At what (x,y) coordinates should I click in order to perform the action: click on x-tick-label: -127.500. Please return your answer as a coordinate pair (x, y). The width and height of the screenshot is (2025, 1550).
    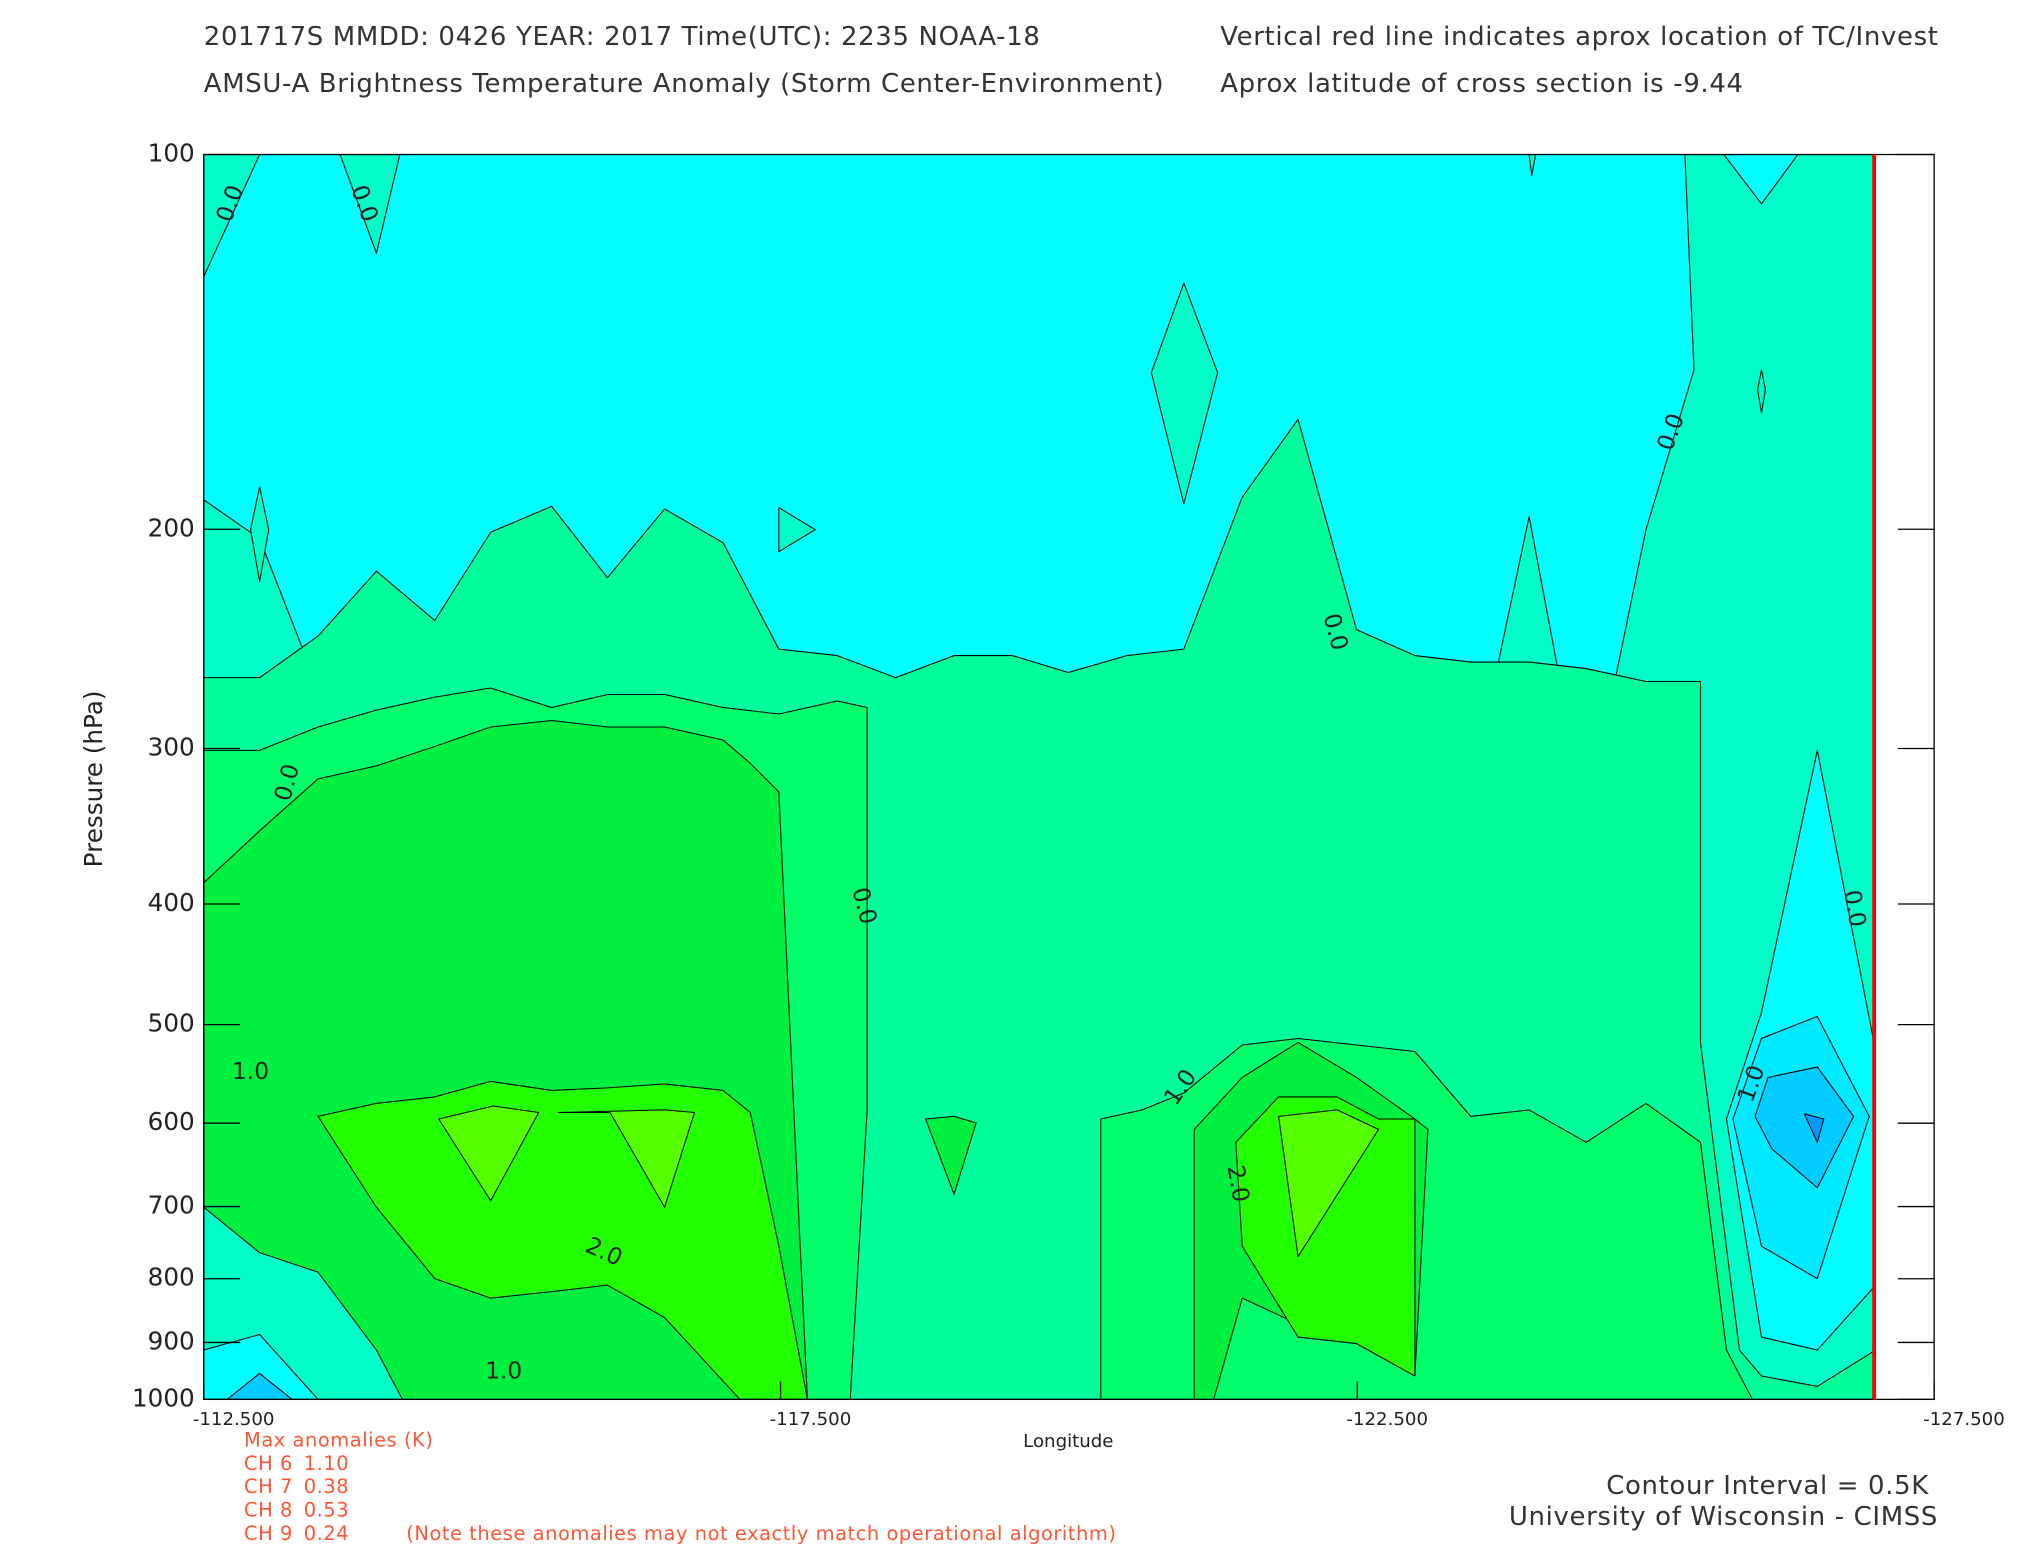
    Looking at the image, I should click on (1964, 1419).